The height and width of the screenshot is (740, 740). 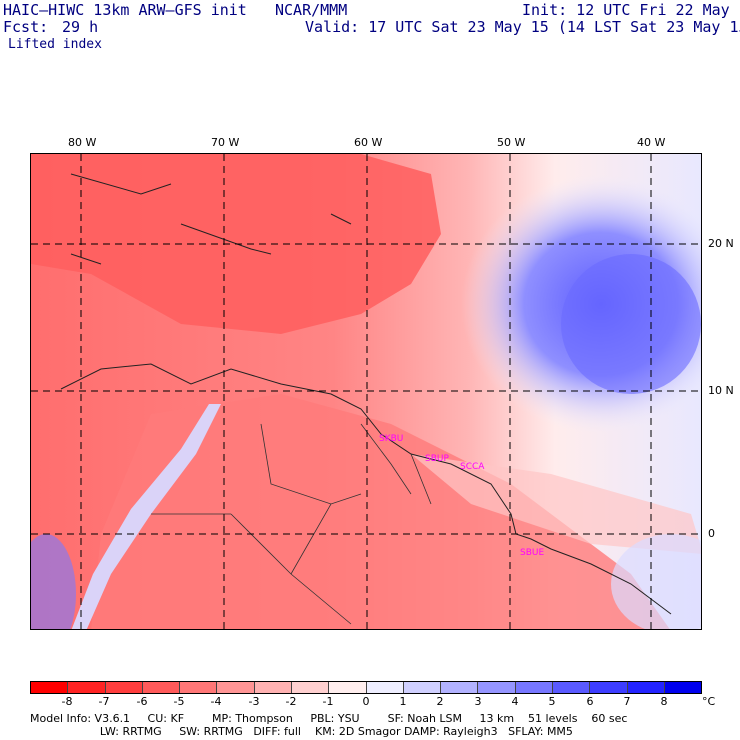 What do you see at coordinates (254, 701) in the screenshot?
I see `colorbar-tick: -3` at bounding box center [254, 701].